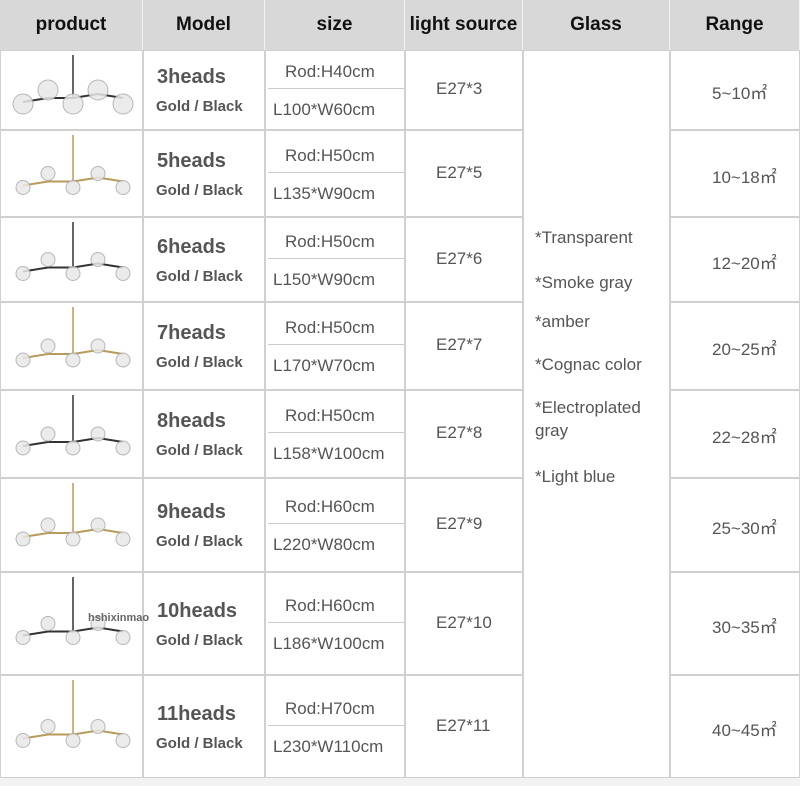 The width and height of the screenshot is (800, 786). What do you see at coordinates (562, 321) in the screenshot?
I see `glass-option: *amber` at bounding box center [562, 321].